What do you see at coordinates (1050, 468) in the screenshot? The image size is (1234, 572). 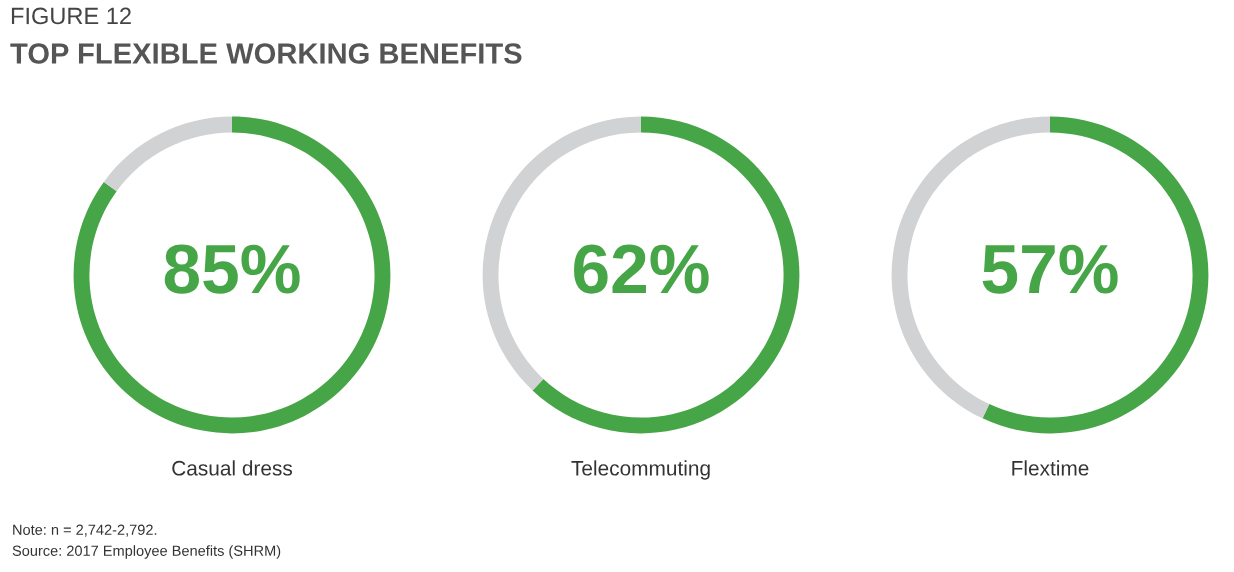 I see `text: Flextime` at bounding box center [1050, 468].